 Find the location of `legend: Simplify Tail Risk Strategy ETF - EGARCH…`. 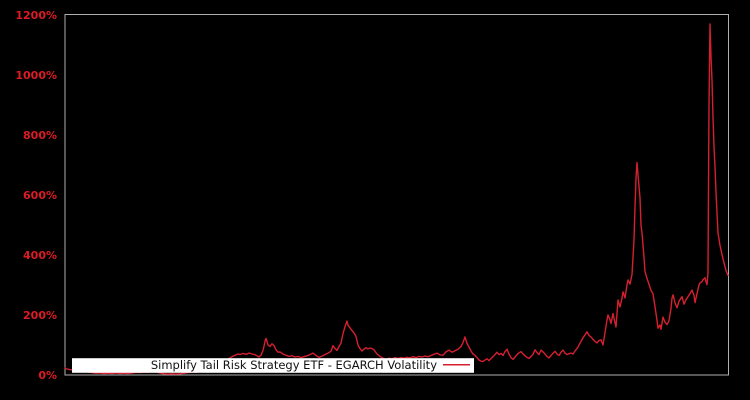

legend: Simplify Tail Risk Strategy ETF - EGARCH… is located at coordinates (273, 365).